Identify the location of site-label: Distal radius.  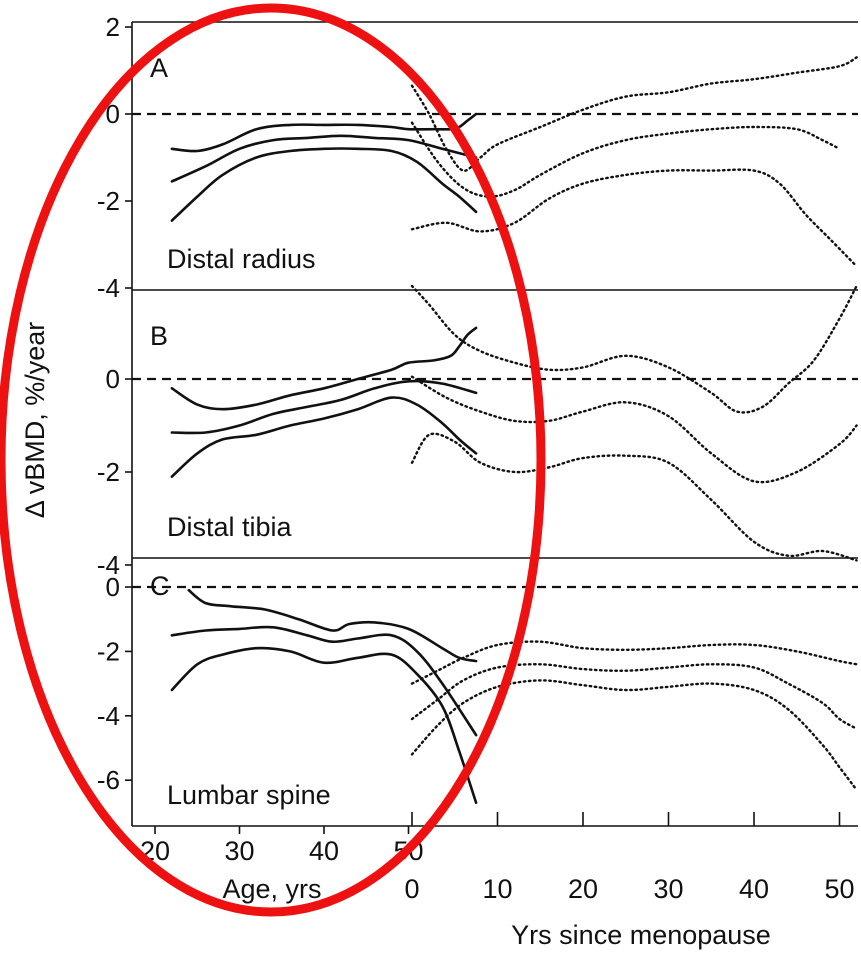
(241, 259).